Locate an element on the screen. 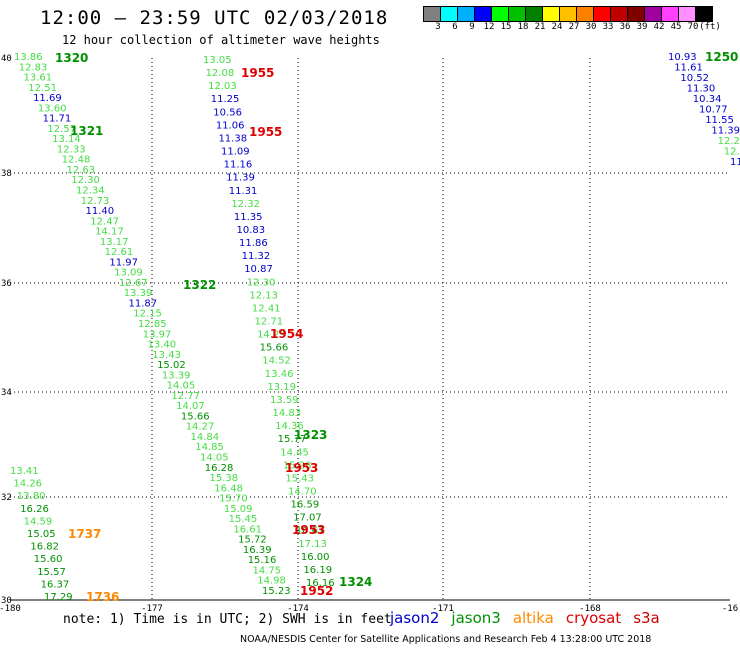 The width and height of the screenshot is (740, 650). time-marker: 1321 is located at coordinates (86, 131).